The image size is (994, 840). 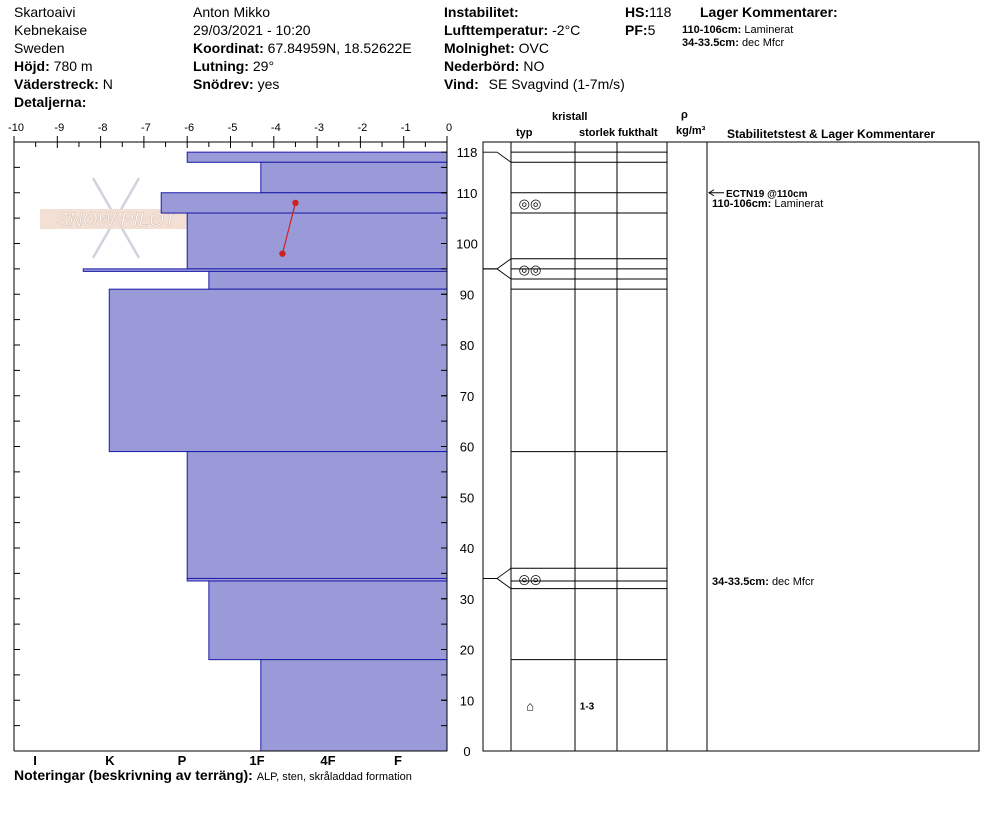 I want to click on temp-point, so click(x=282, y=253).